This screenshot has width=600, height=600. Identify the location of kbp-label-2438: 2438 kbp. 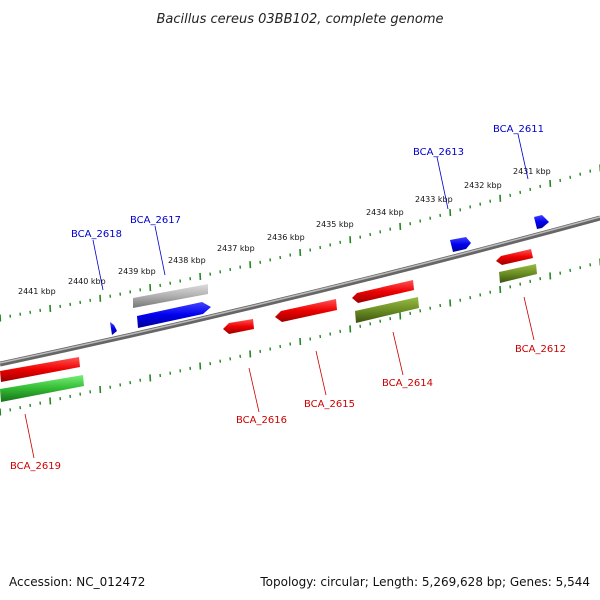
(187, 260).